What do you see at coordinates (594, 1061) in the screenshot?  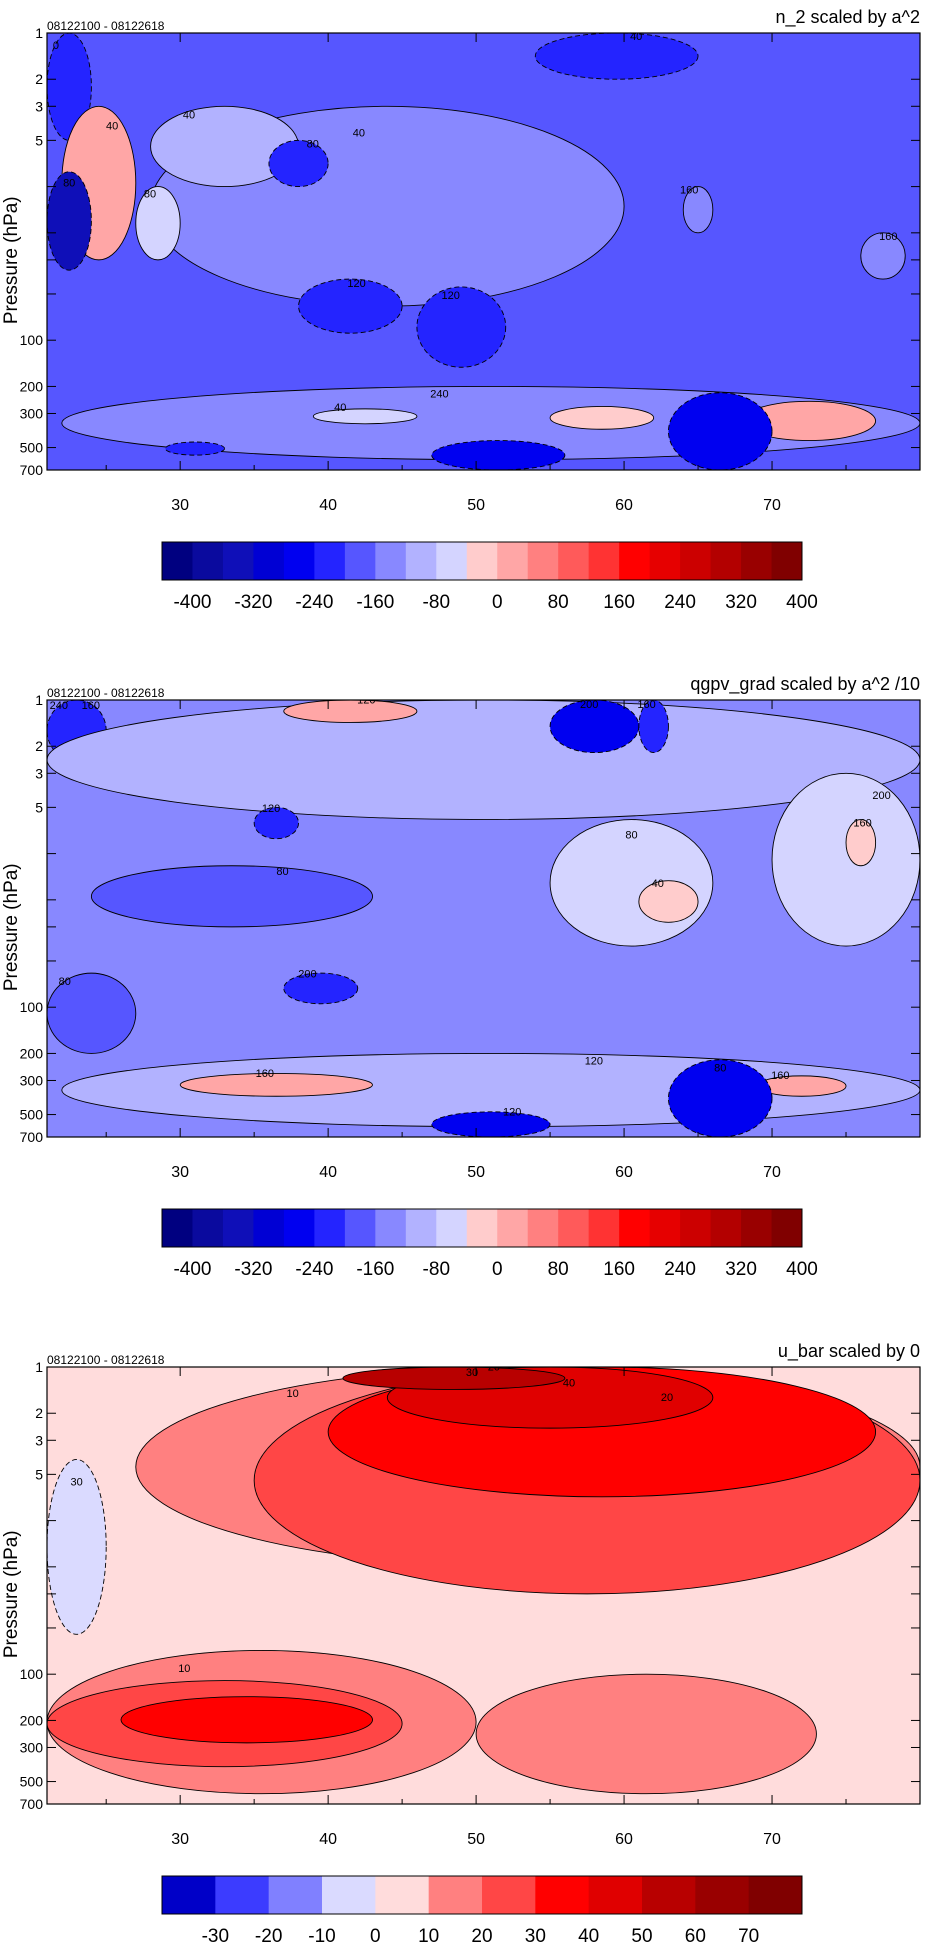 I see `contour-label: 120` at bounding box center [594, 1061].